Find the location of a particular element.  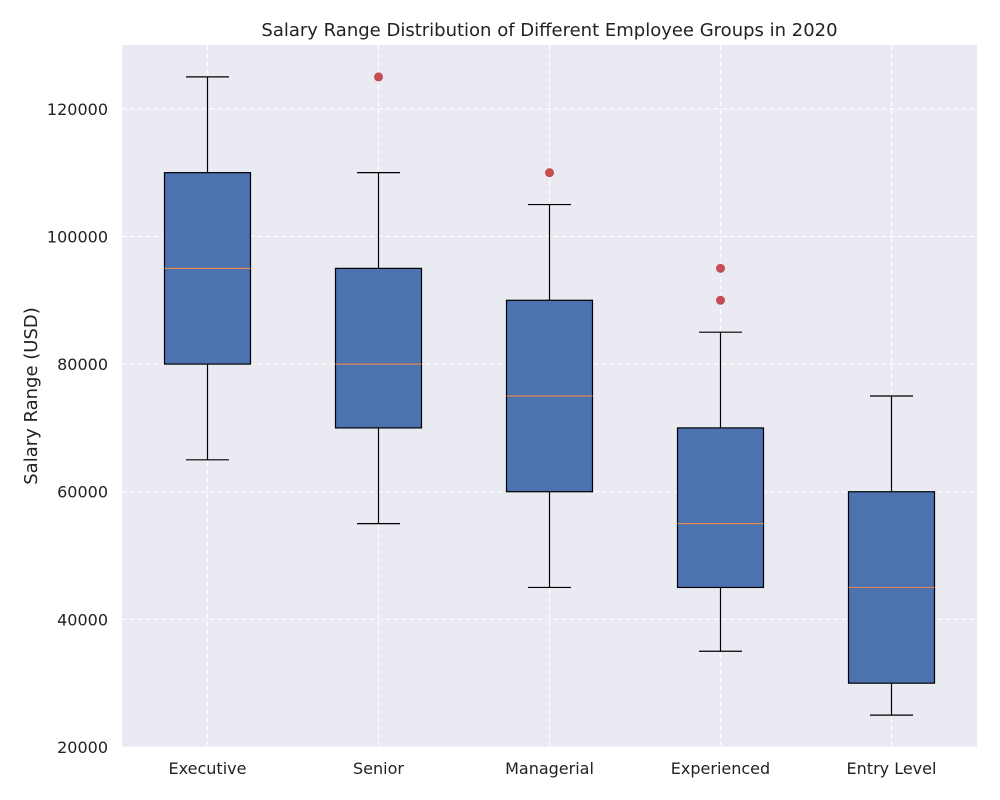

x-tick-label: Executive is located at coordinates (208, 768).